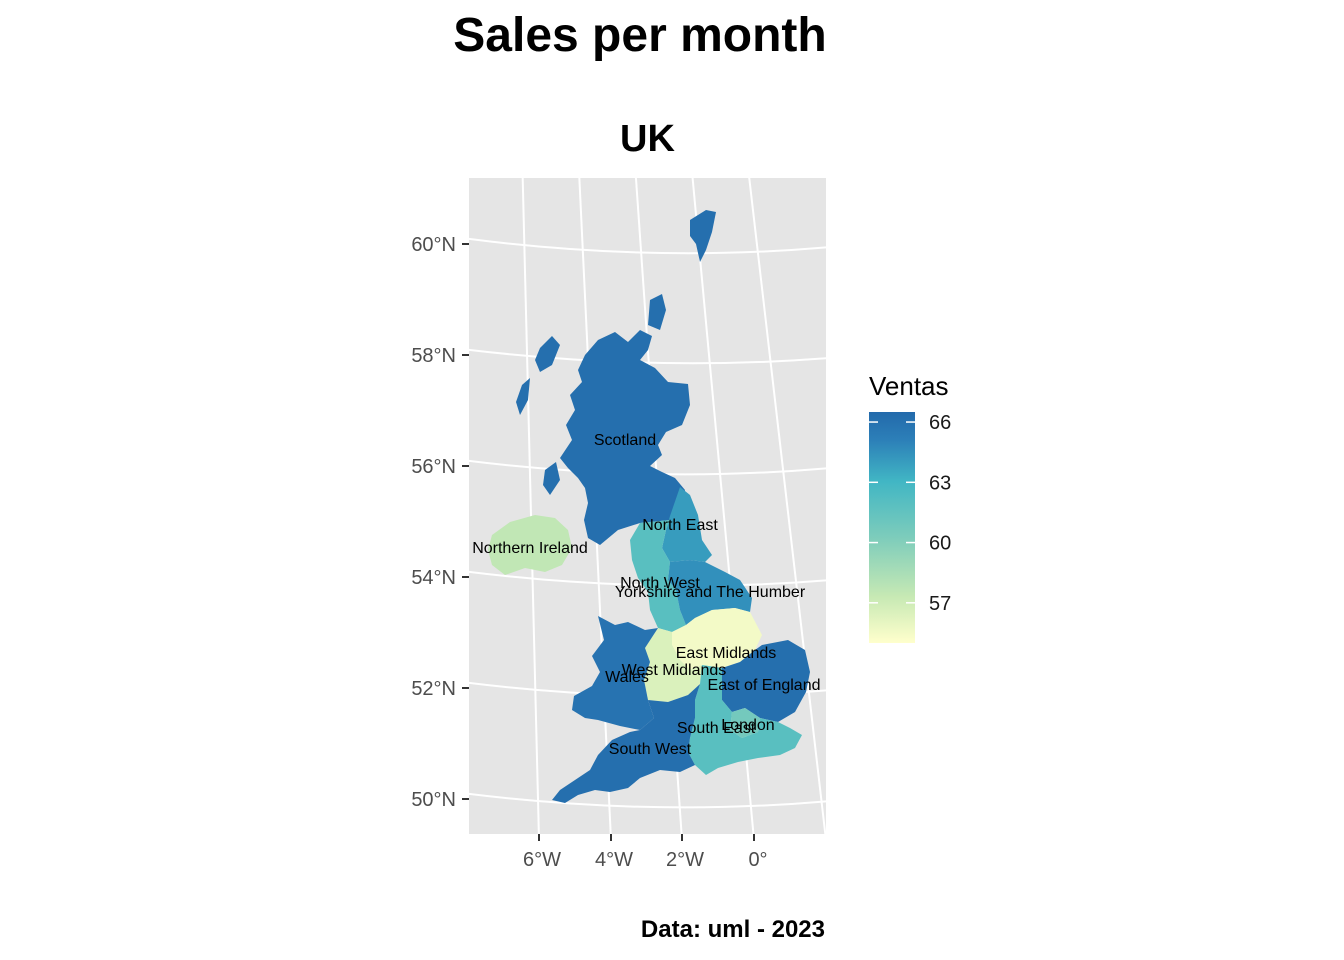 This screenshot has width=1344, height=960. I want to click on label-london: London, so click(747, 725).